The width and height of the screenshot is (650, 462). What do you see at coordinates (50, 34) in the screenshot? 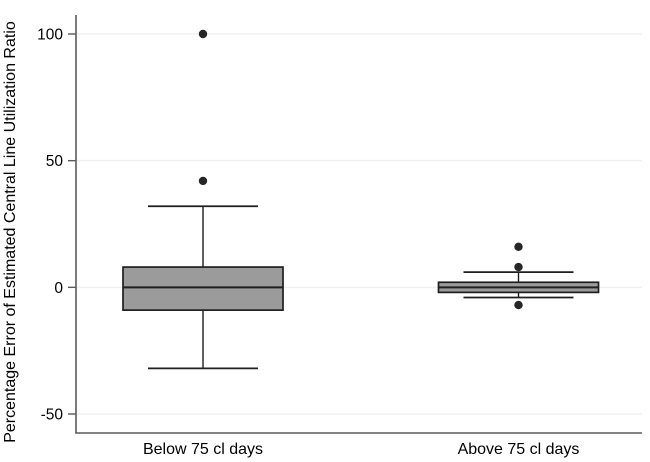
I see `y-tick-label: 100` at bounding box center [50, 34].